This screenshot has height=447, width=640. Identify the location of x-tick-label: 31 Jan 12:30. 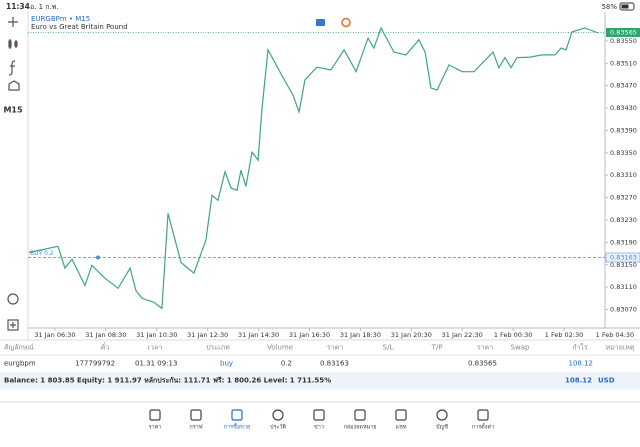
(207, 335).